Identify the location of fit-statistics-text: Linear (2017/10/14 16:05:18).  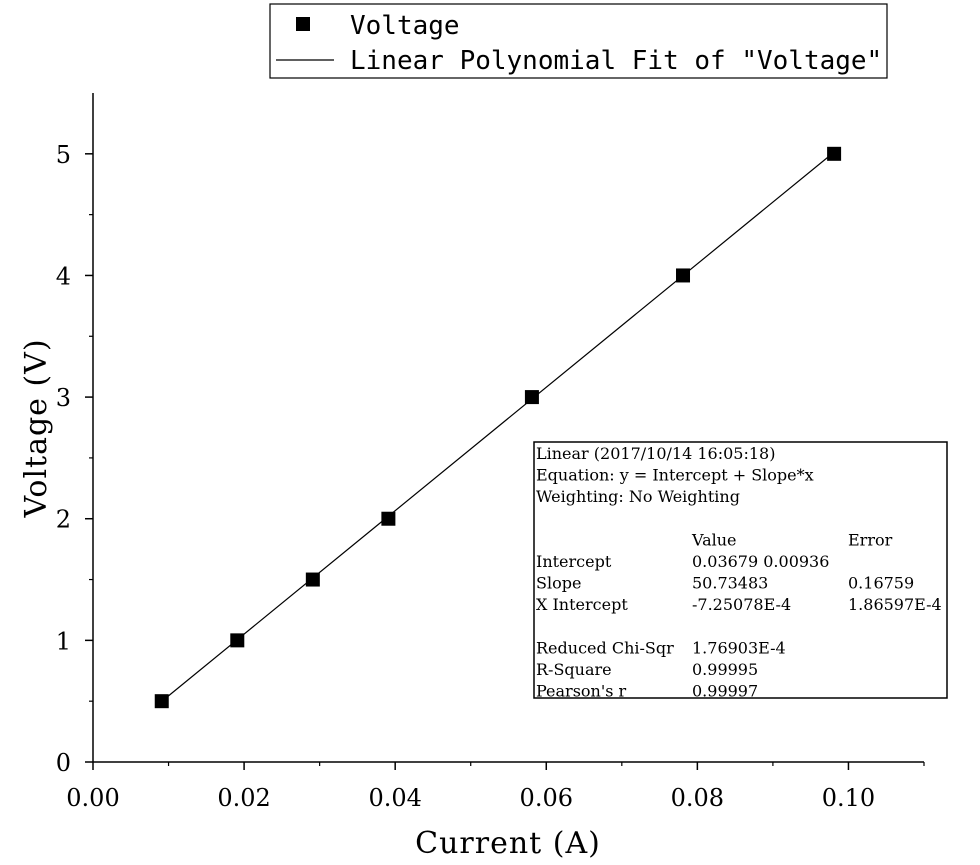
(655, 453).